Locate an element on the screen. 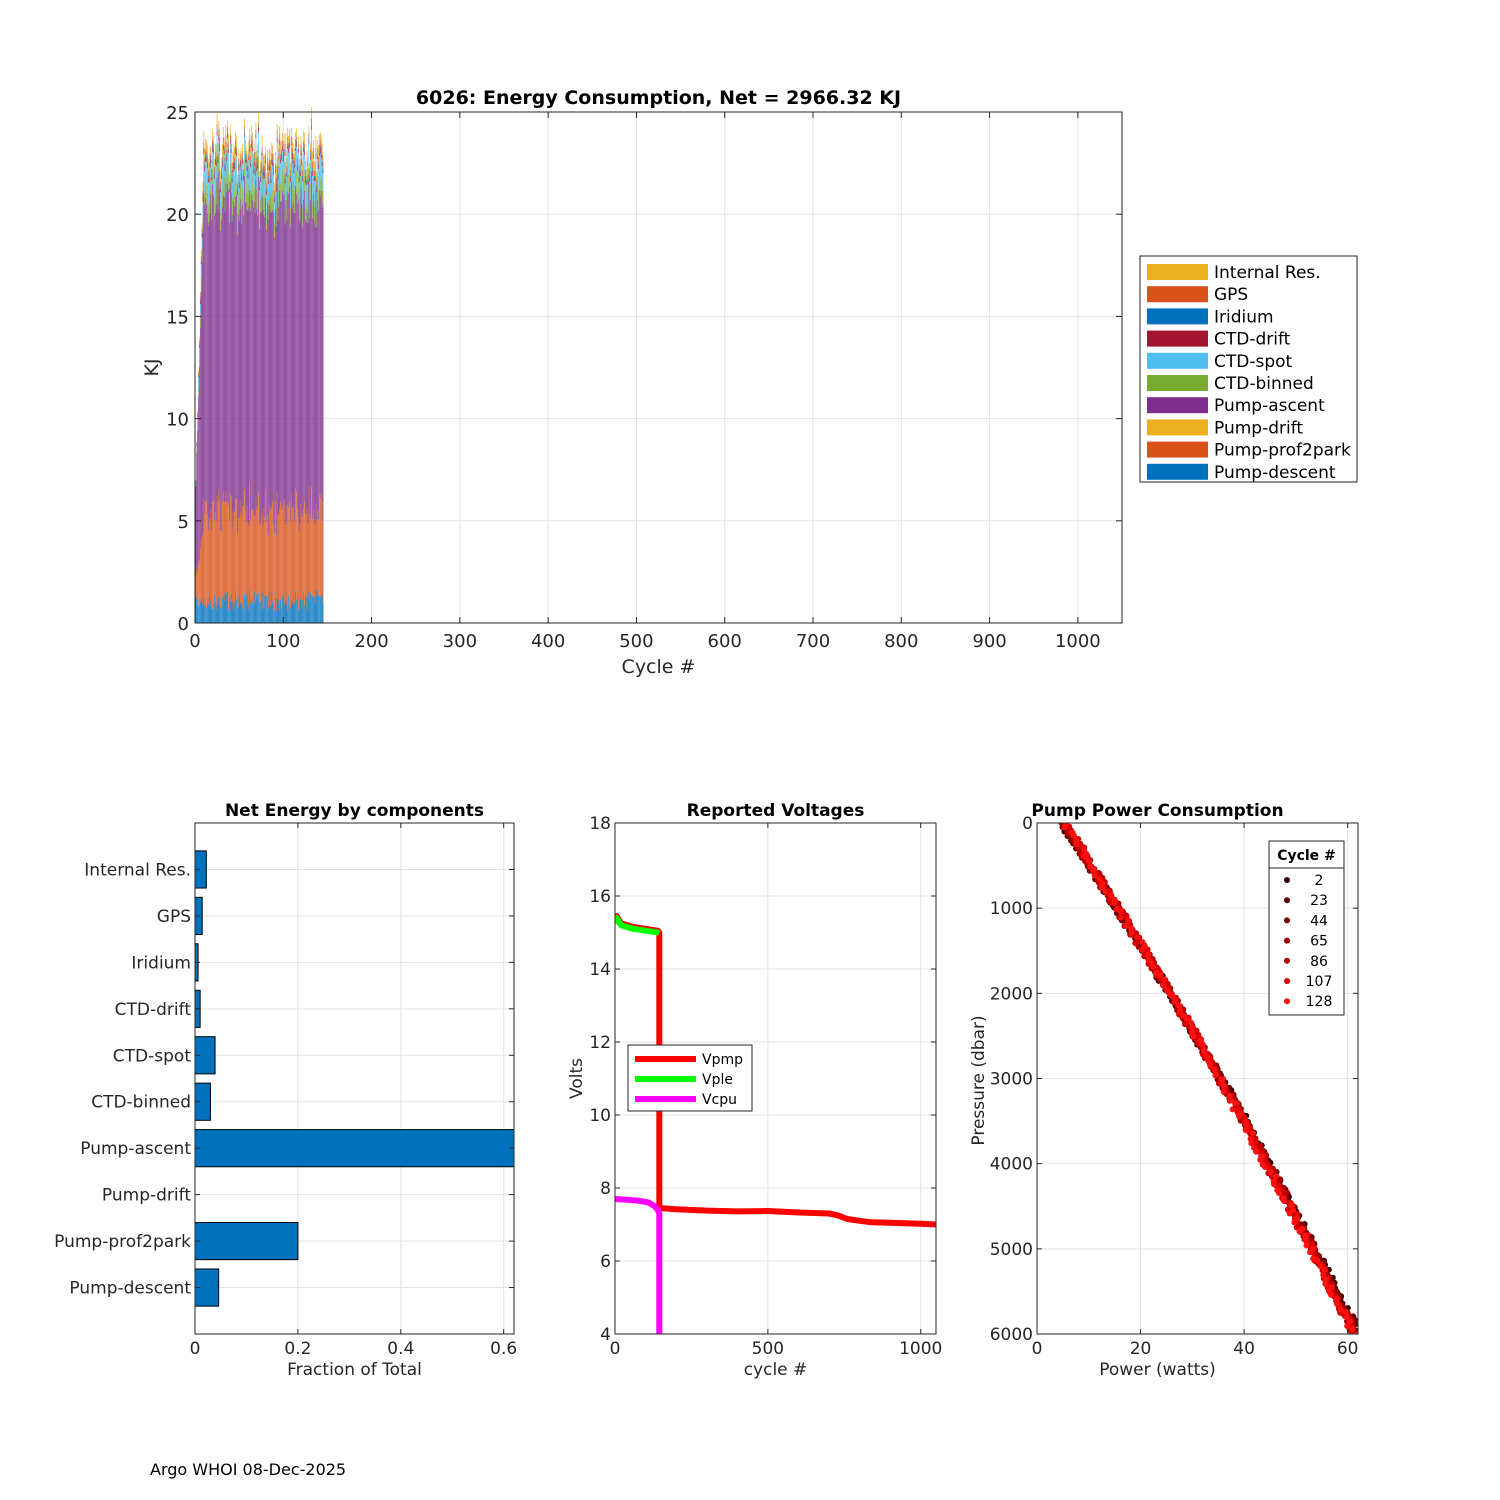  x-tick-label: 600 is located at coordinates (725, 641).